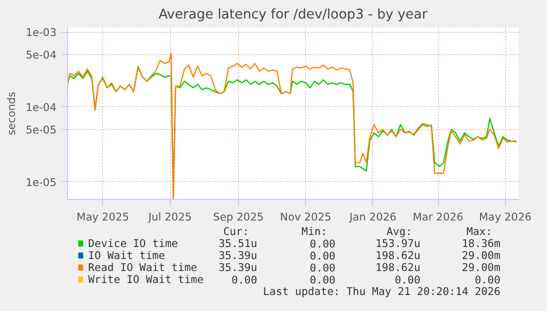 Image resolution: width=547 pixels, height=311 pixels. What do you see at coordinates (11, 113) in the screenshot?
I see `y-axis-title: seconds` at bounding box center [11, 113].